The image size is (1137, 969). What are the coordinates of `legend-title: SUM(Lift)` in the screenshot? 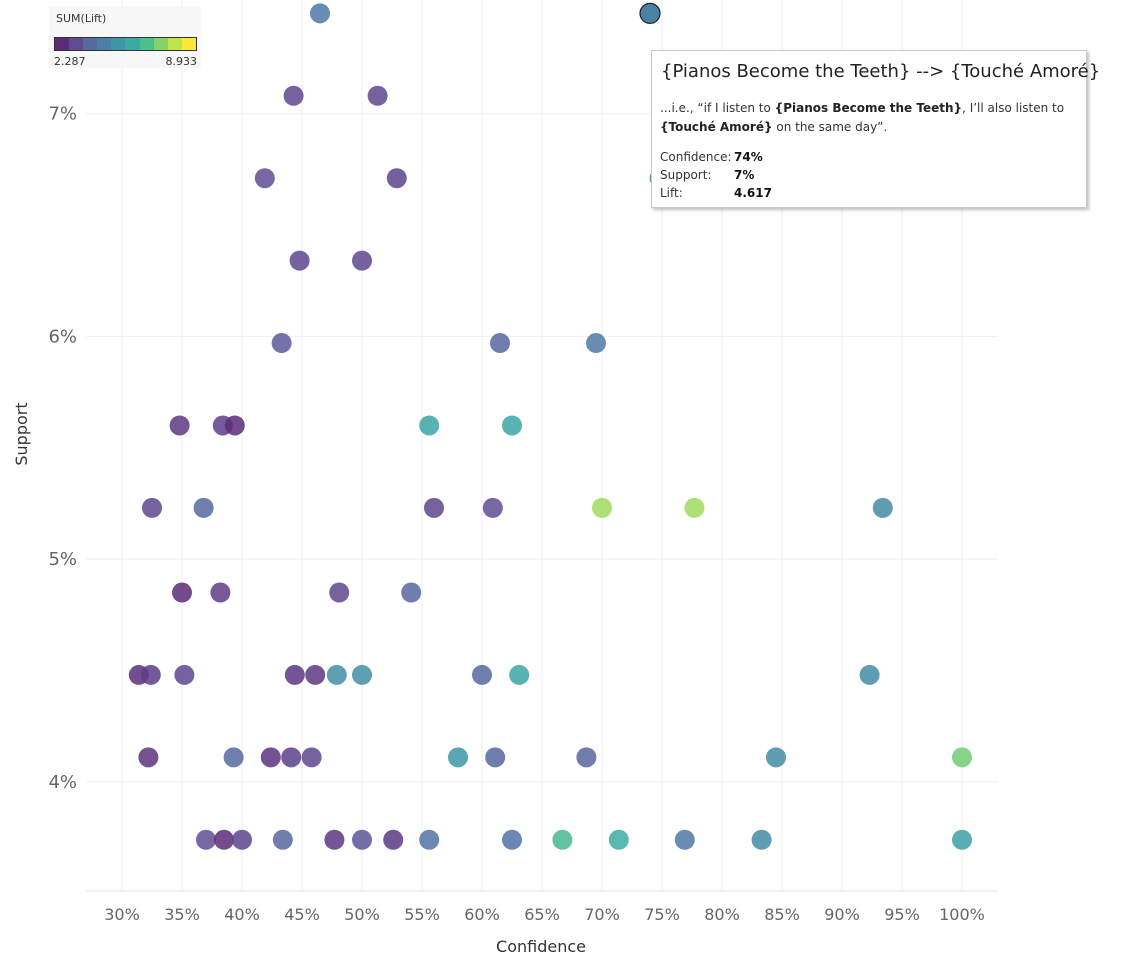 It's located at (81, 18).